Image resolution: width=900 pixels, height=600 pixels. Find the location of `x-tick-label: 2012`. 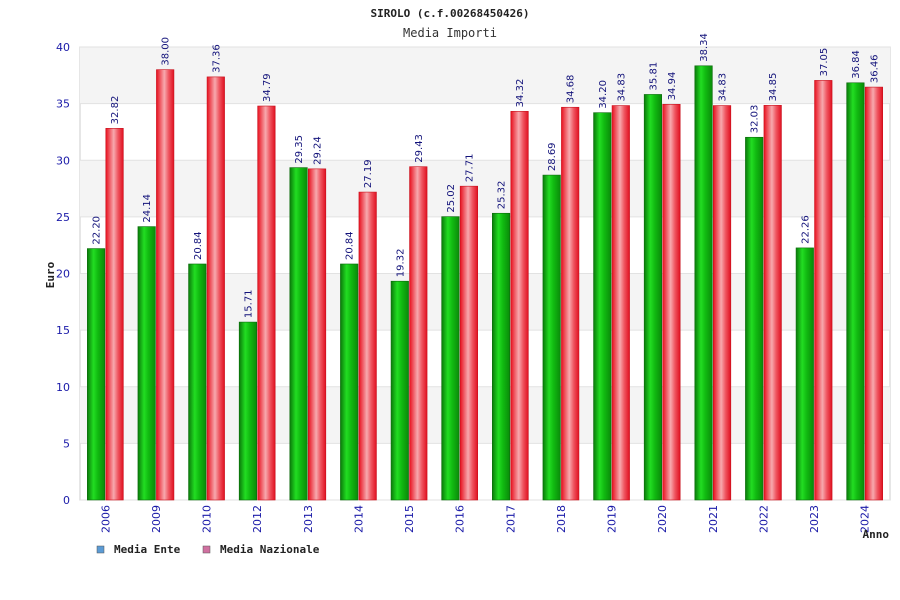

x-tick-label: 2012 is located at coordinates (257, 519).